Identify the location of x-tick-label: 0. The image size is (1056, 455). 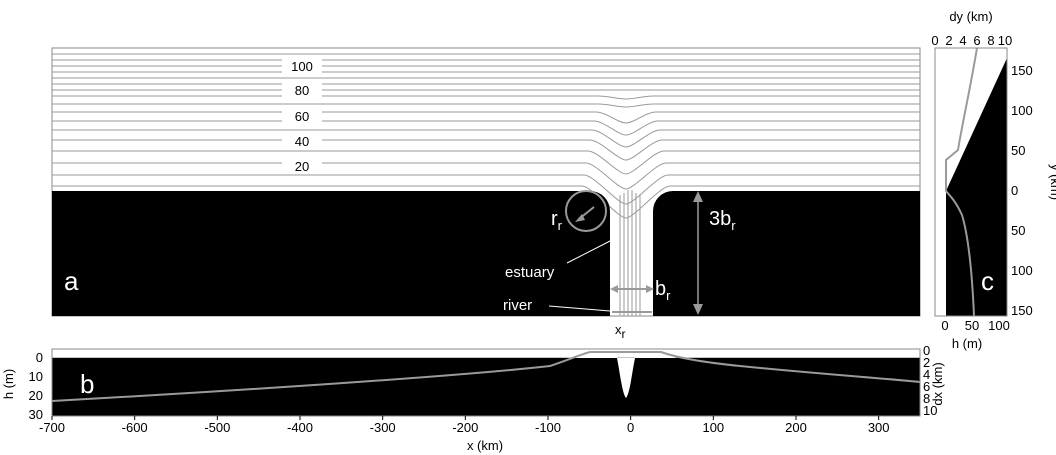
(630, 427).